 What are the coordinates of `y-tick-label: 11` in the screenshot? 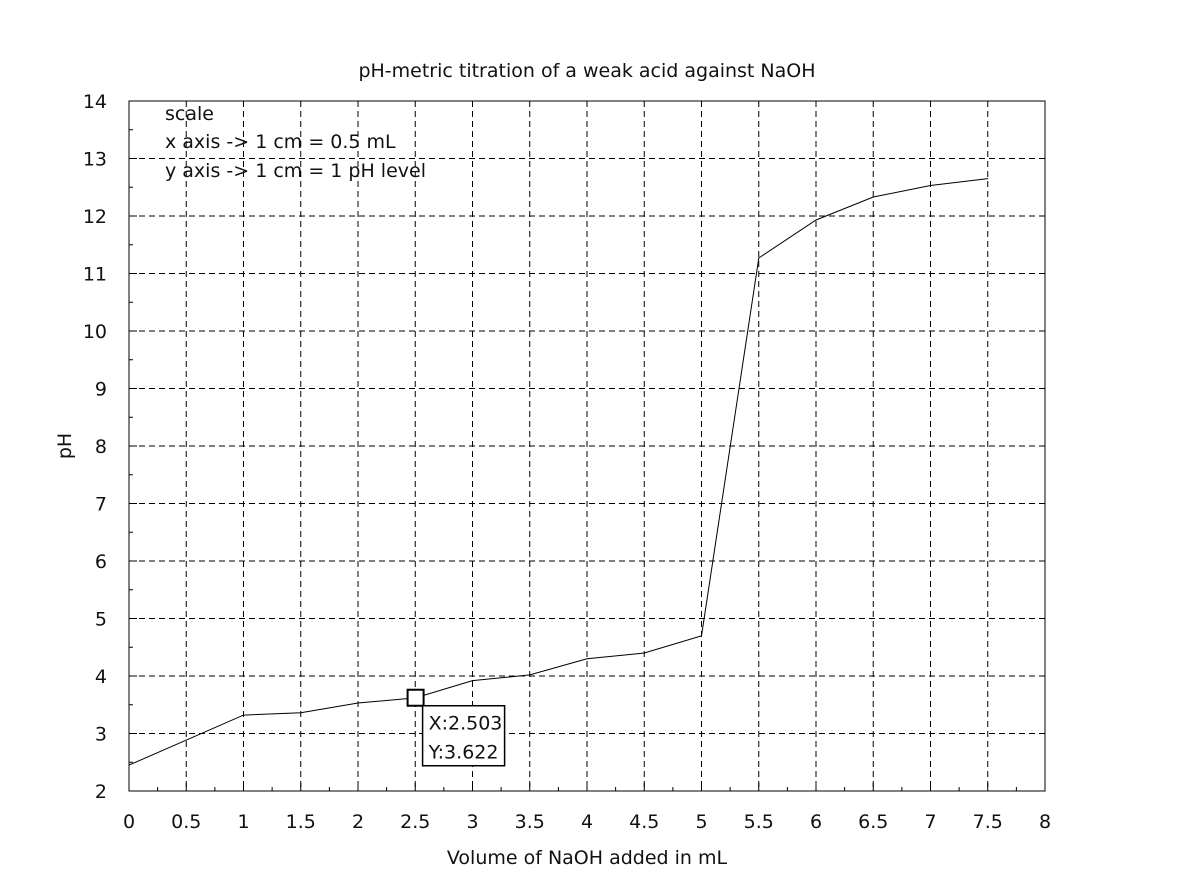 It's located at (95, 275).